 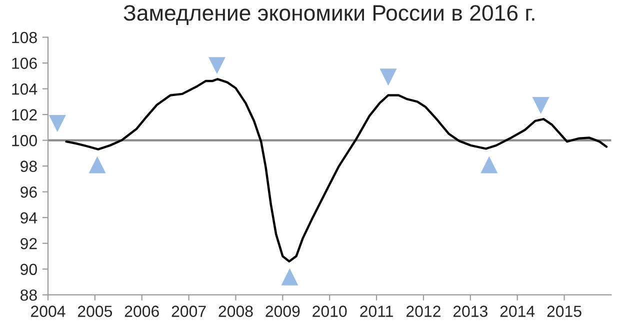 What do you see at coordinates (95, 311) in the screenshot?
I see `x-tick-label: 2005` at bounding box center [95, 311].